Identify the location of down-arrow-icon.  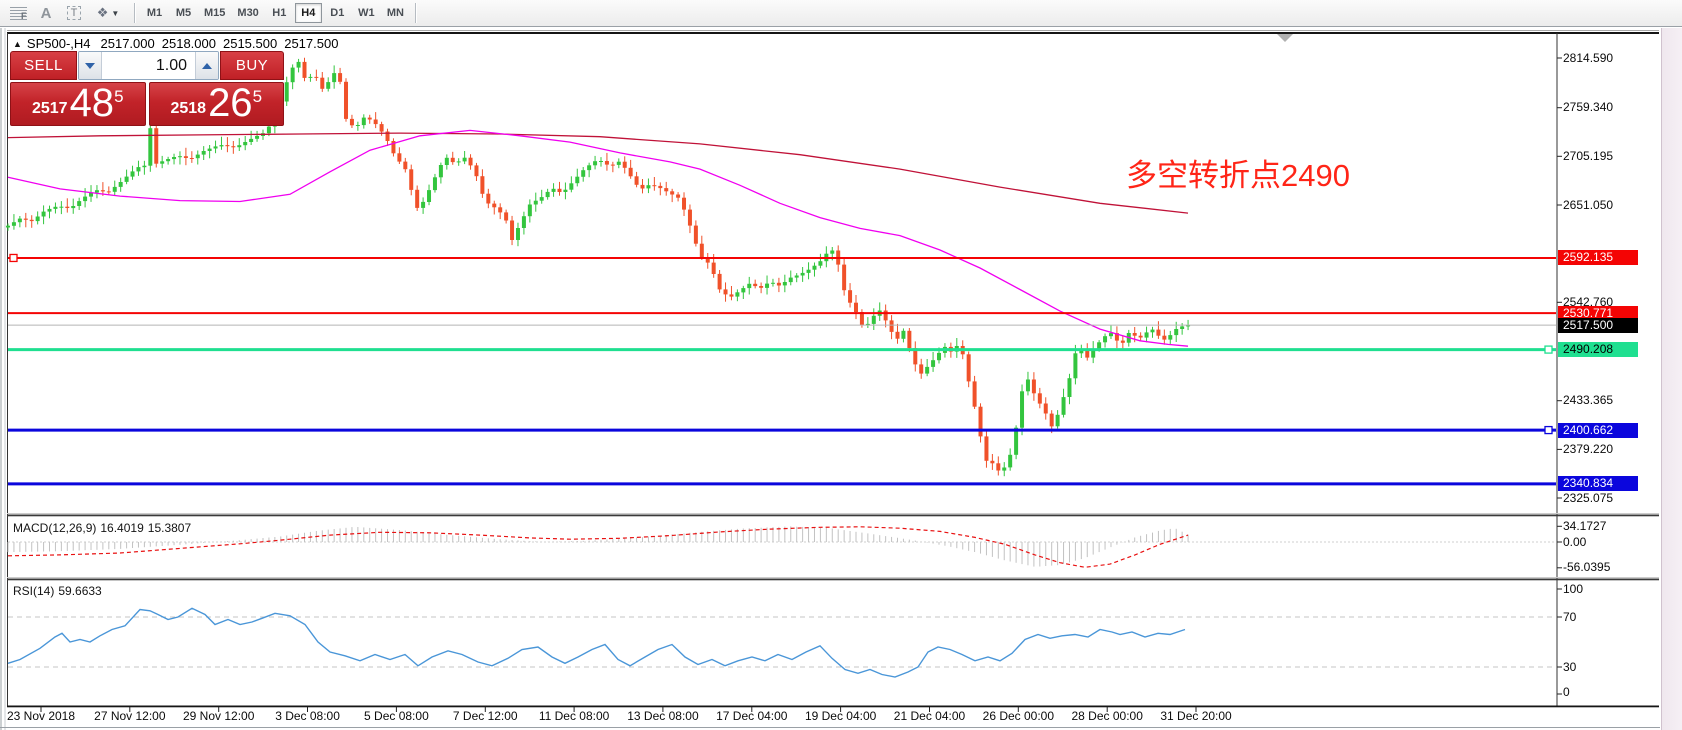
(90, 68).